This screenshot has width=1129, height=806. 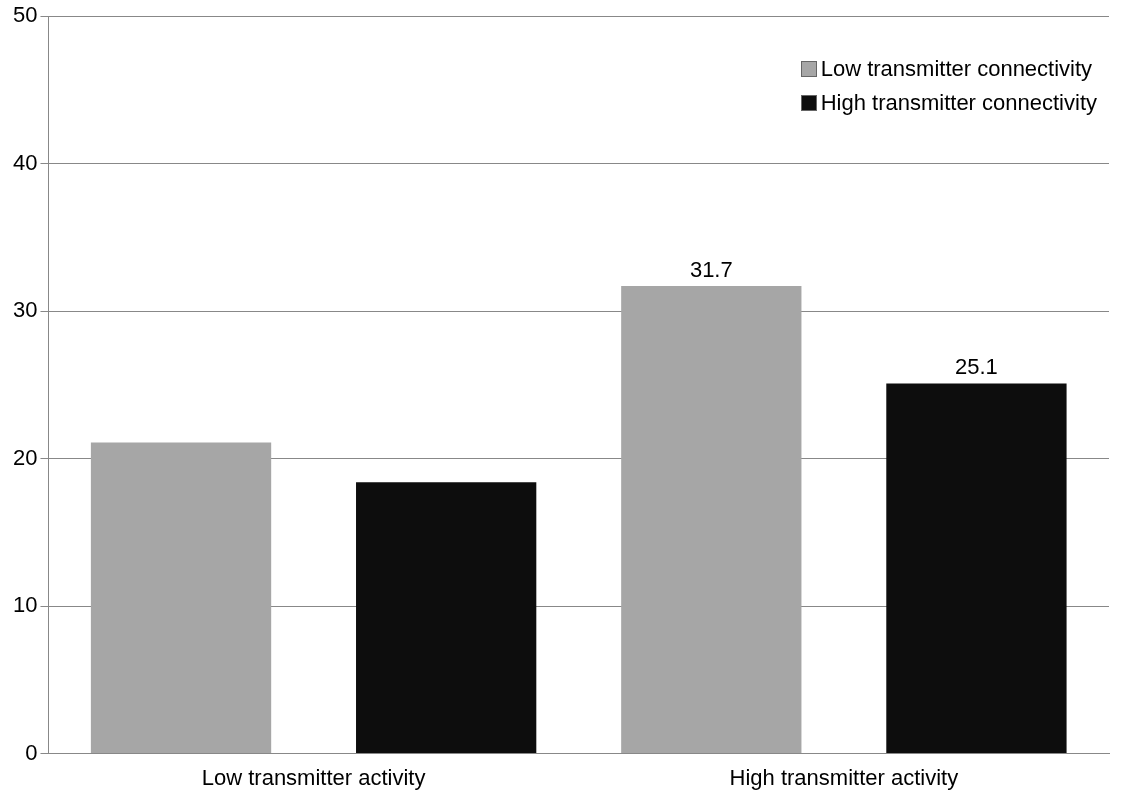 I want to click on y-tick-label: 0, so click(x=31, y=752).